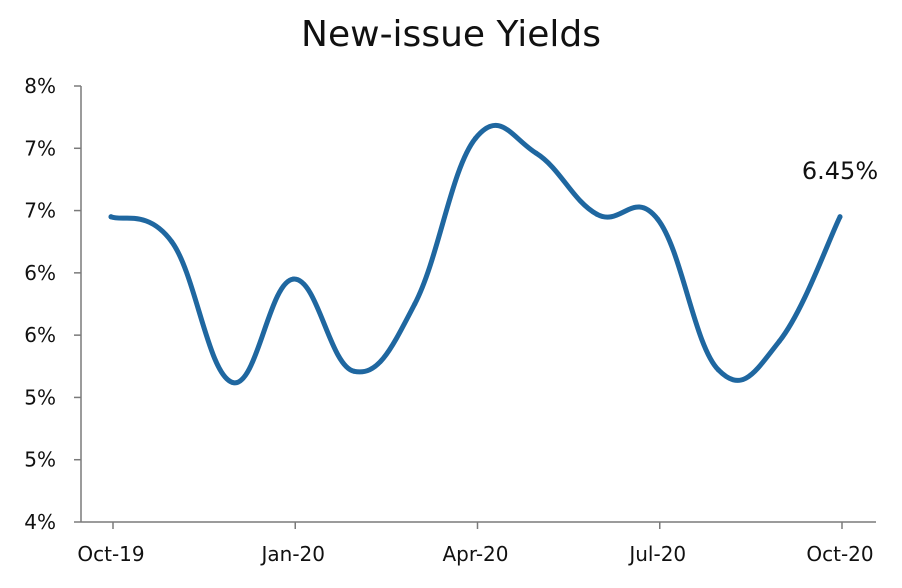 This screenshot has height=588, width=902. I want to click on x-tick-label: Oct-19, so click(110, 554).